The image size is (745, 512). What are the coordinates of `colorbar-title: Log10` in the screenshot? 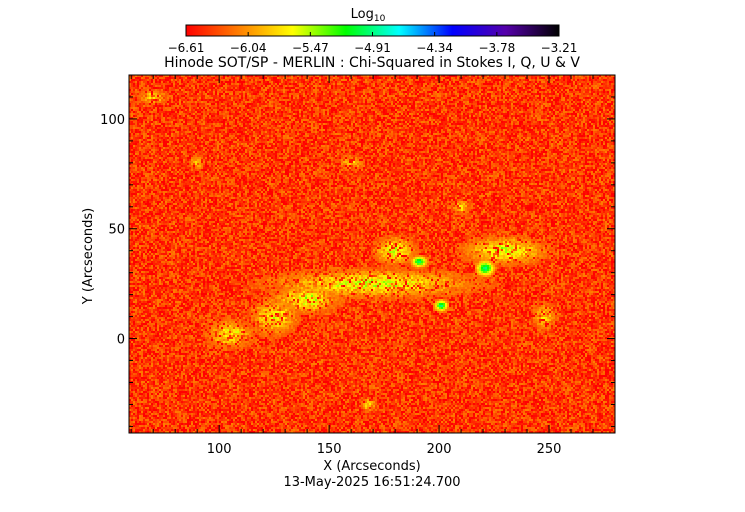 It's located at (368, 15).